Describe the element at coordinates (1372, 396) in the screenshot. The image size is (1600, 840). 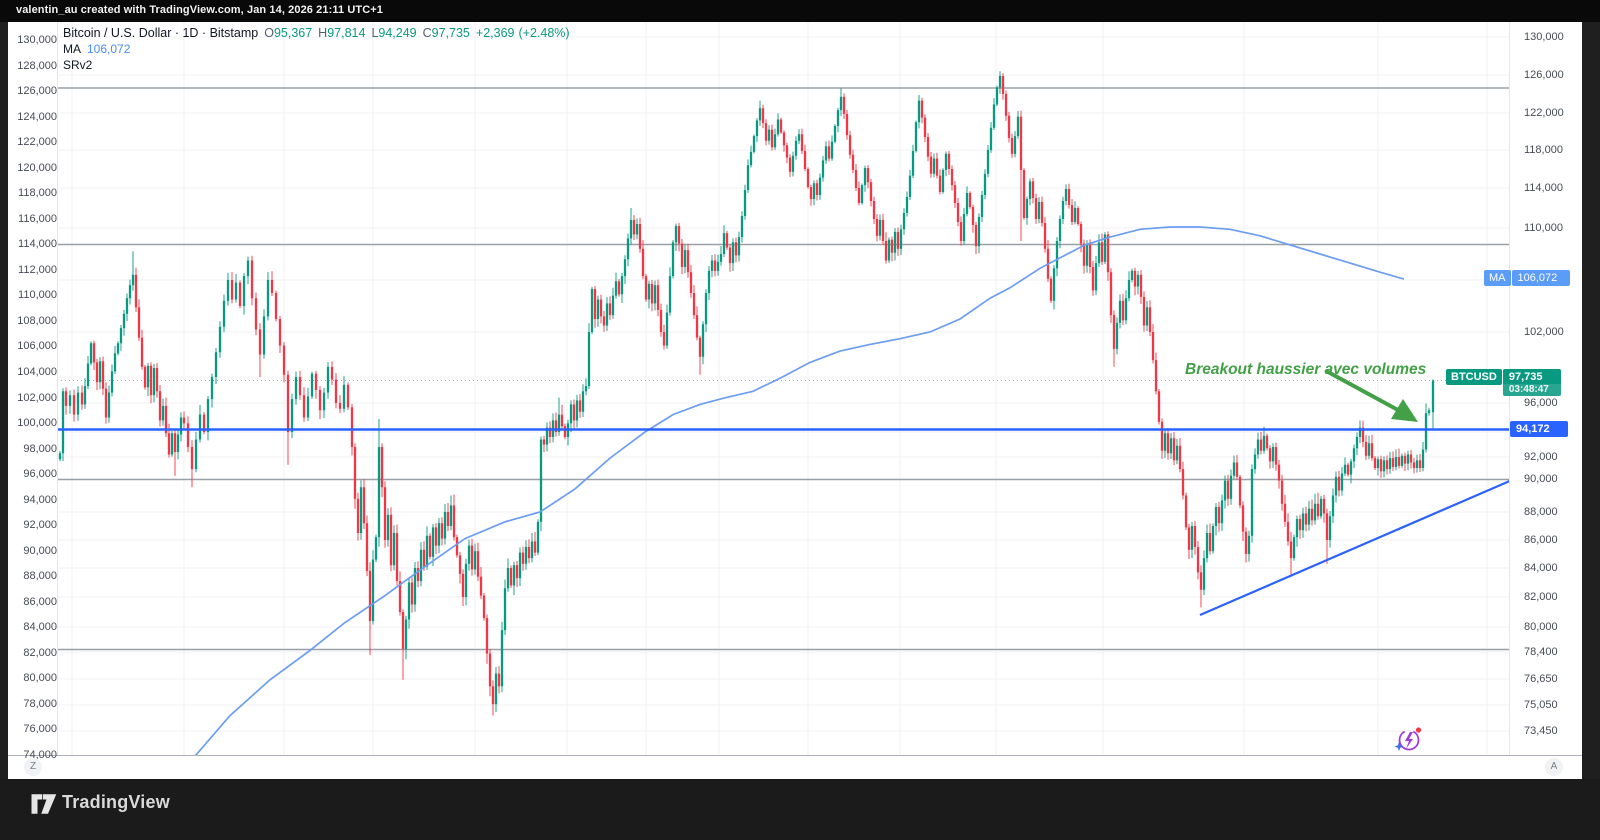
I see `breakout-arrow` at that location.